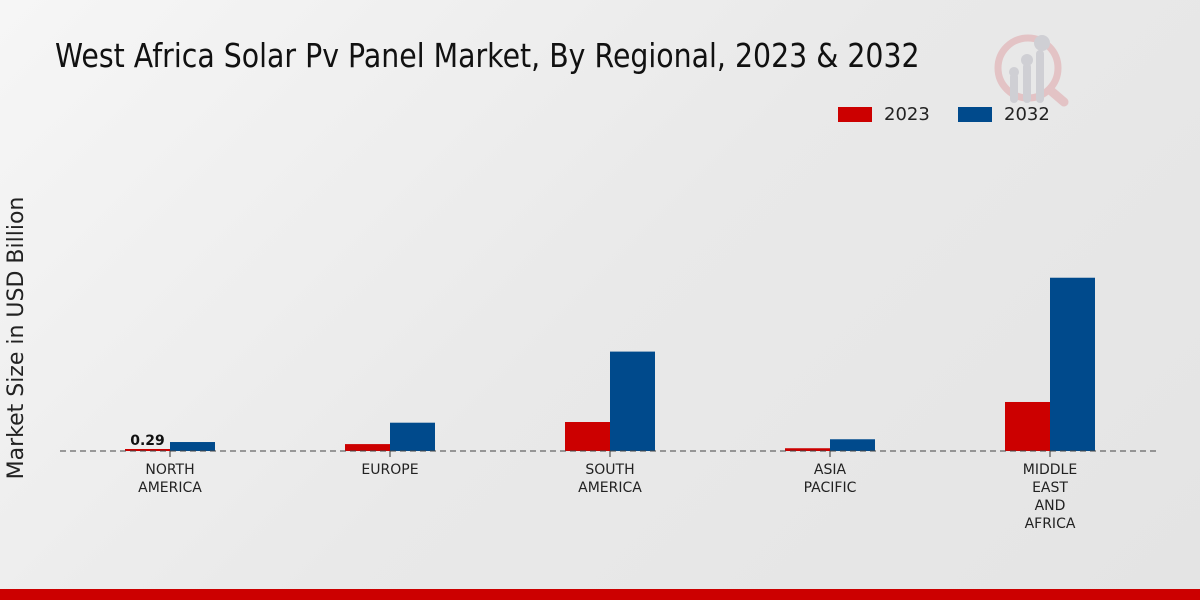 The image size is (1200, 600). I want to click on legend-item-2023: 2023, so click(884, 114).